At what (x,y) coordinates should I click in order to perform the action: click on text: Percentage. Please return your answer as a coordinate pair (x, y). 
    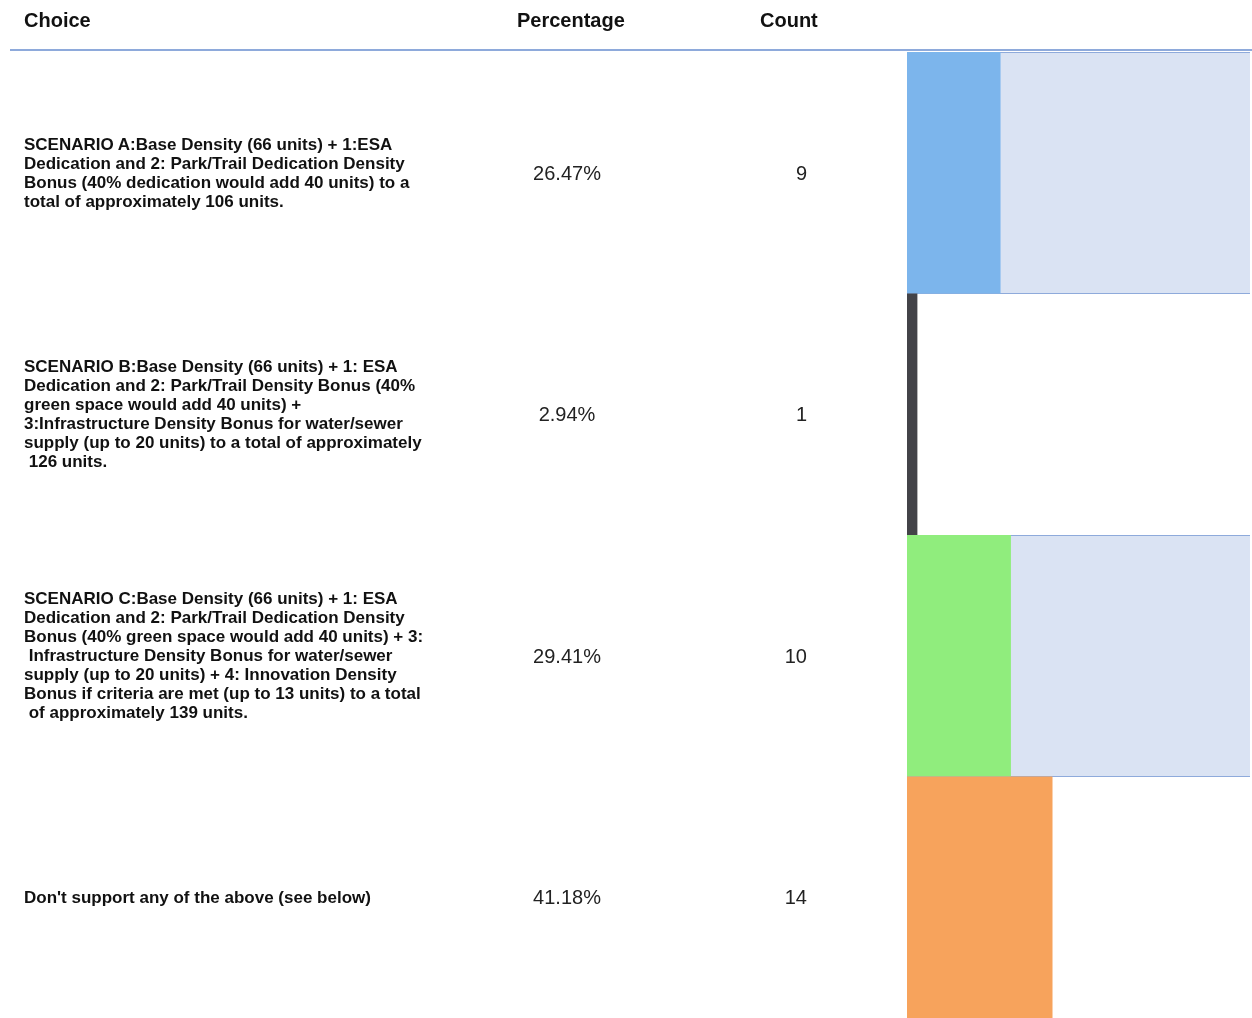
    Looking at the image, I should click on (571, 20).